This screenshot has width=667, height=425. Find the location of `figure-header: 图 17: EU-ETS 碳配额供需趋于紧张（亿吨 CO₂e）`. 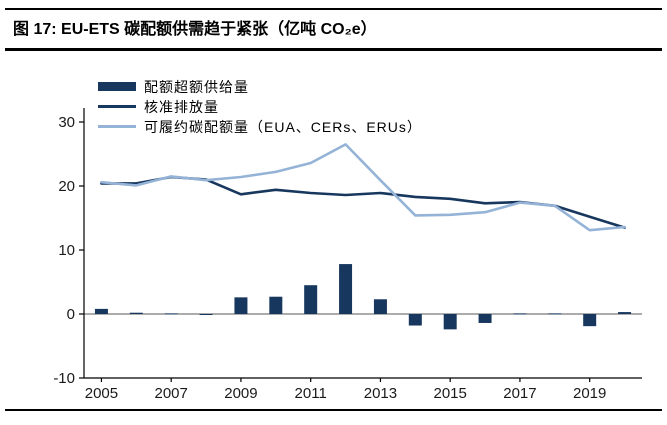

figure-header: 图 17: EU-ETS 碳配额供需趋于紧张（亿吨 CO₂e） is located at coordinates (333, 29).